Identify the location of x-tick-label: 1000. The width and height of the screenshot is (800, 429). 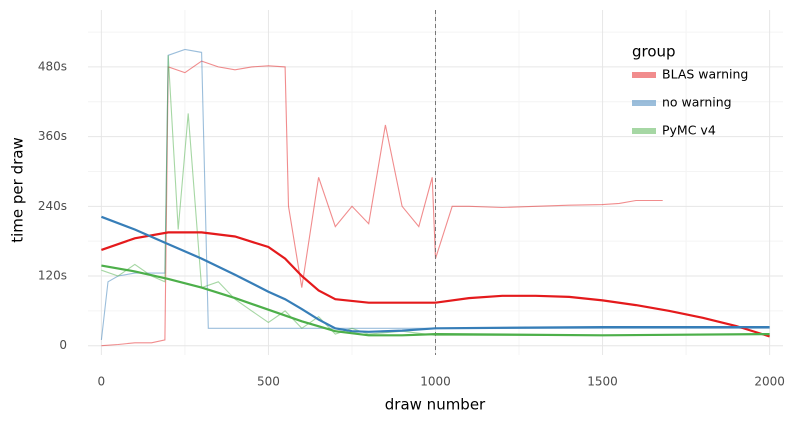
(435, 382).